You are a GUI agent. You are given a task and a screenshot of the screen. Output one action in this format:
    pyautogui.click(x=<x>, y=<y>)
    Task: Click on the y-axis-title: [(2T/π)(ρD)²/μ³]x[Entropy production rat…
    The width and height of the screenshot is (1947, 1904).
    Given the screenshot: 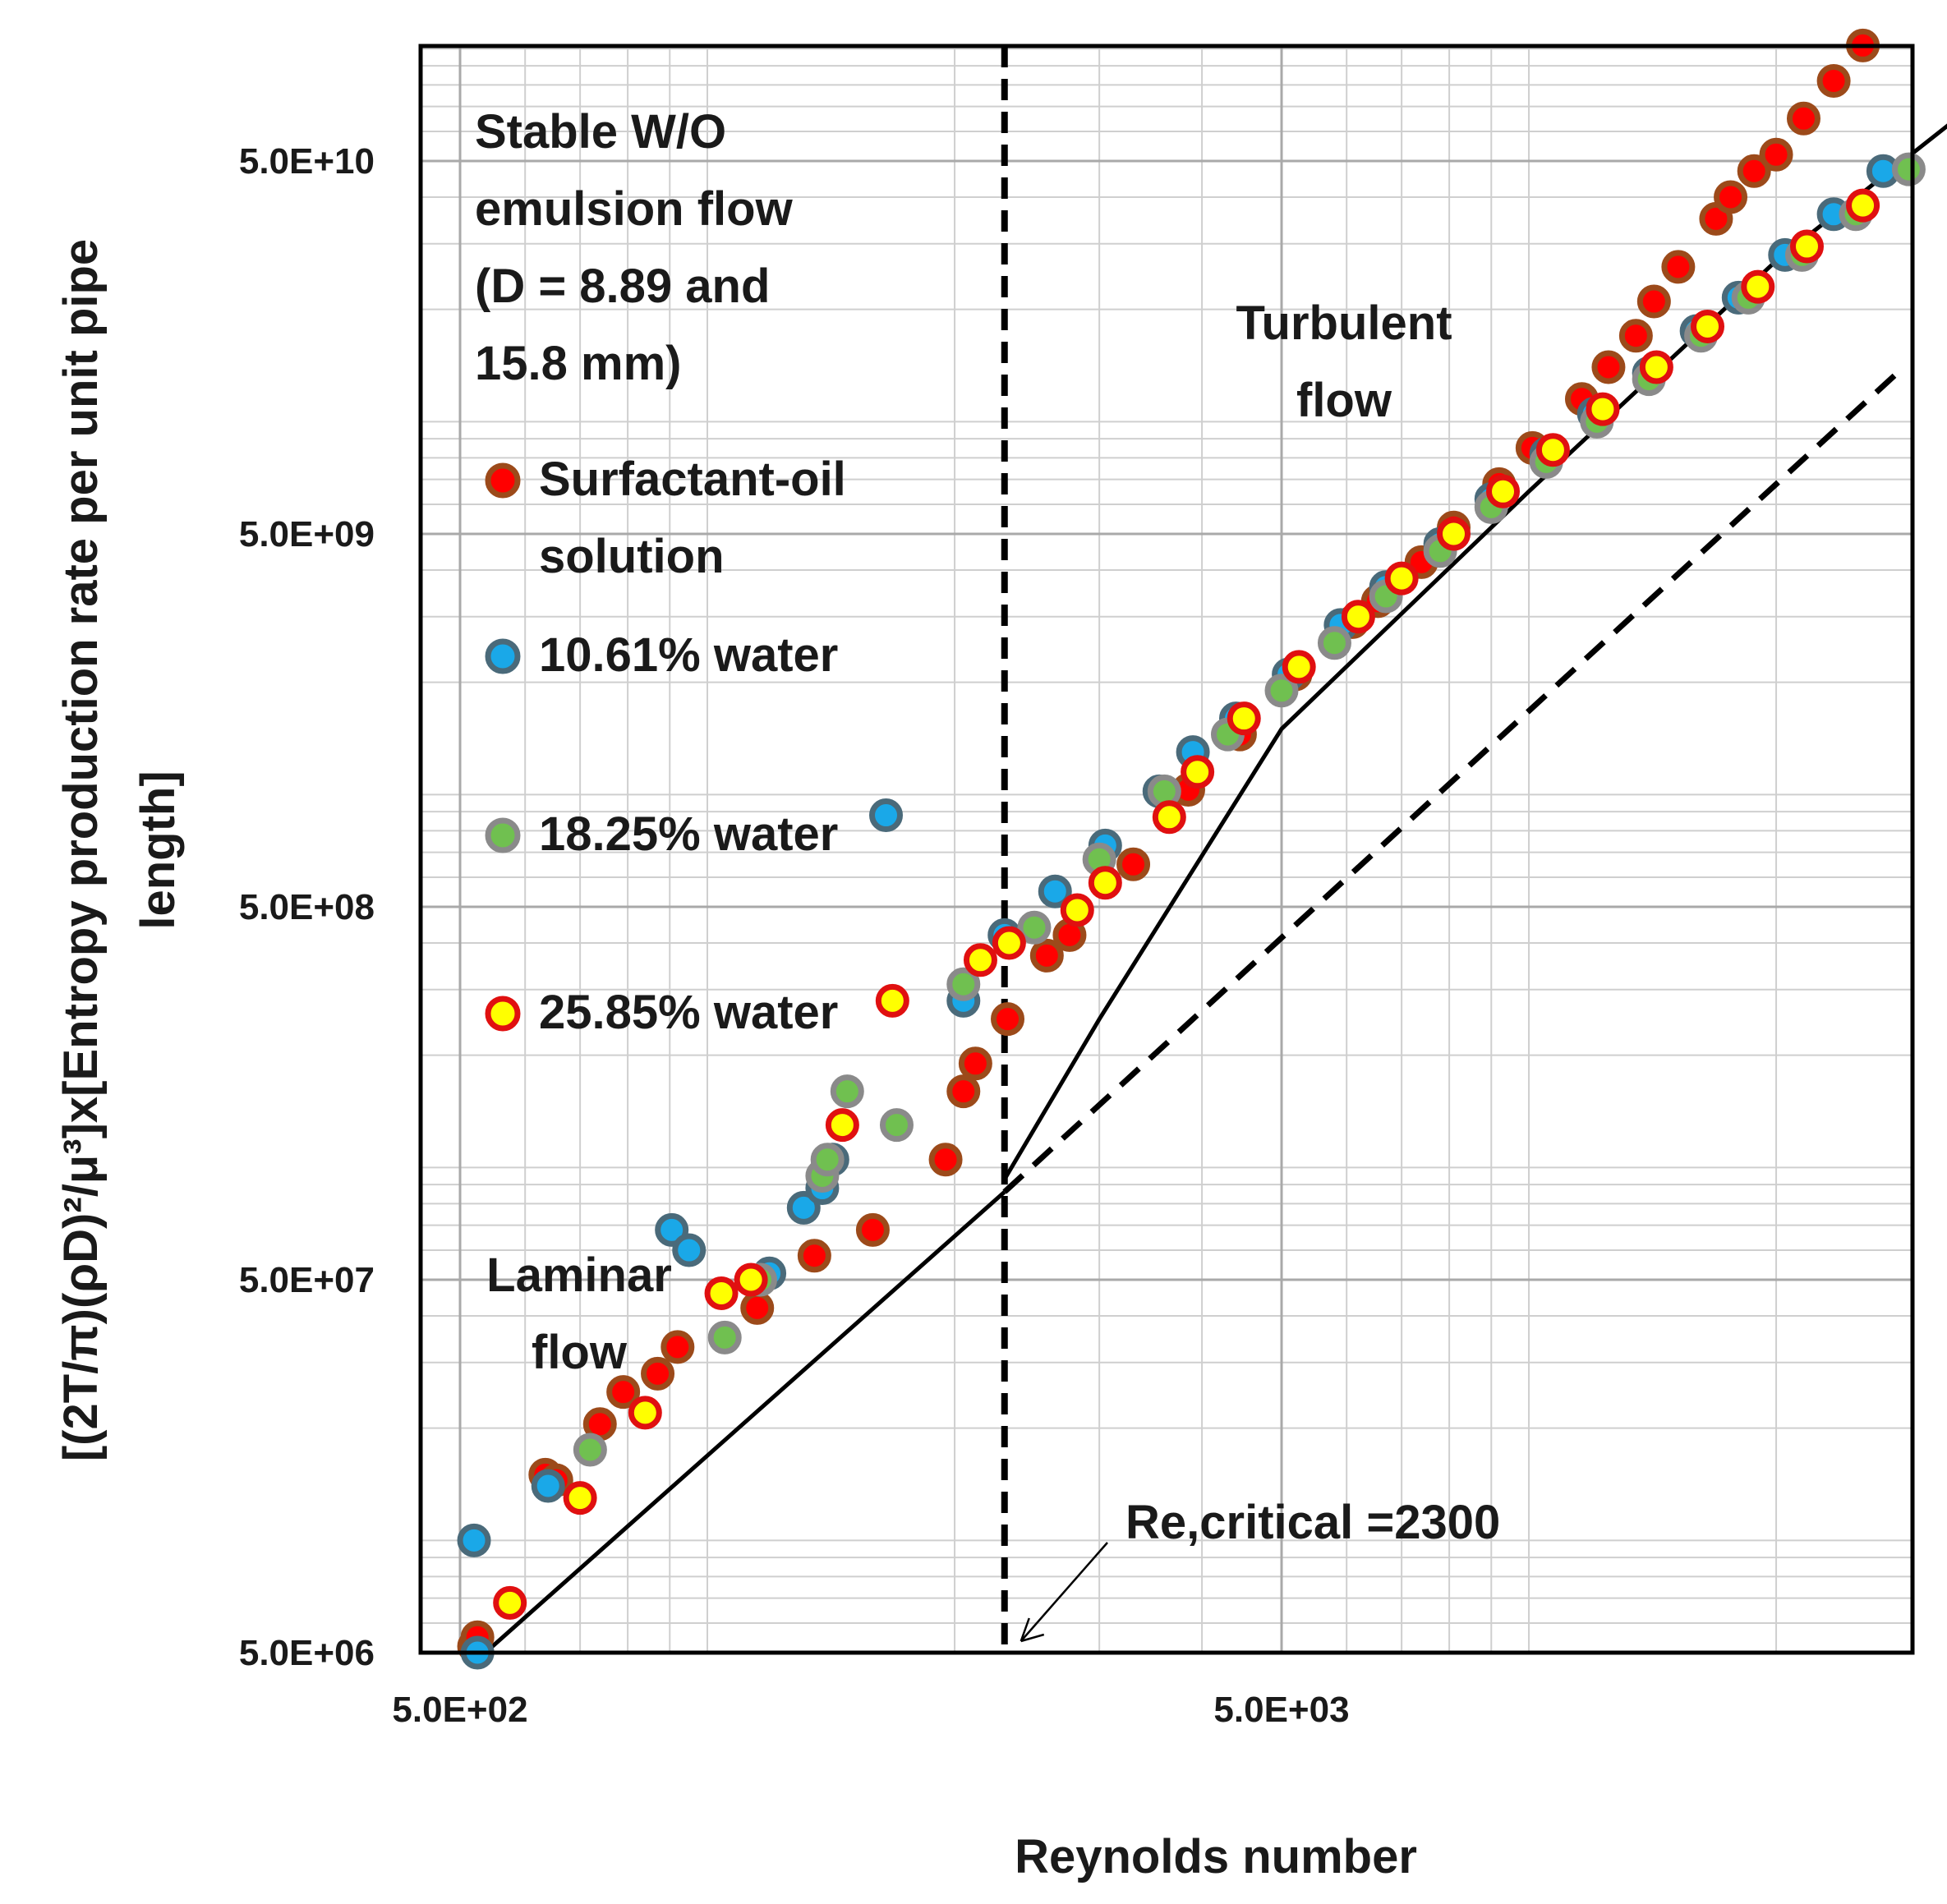 What is the action you would take?
    pyautogui.click(x=81, y=850)
    